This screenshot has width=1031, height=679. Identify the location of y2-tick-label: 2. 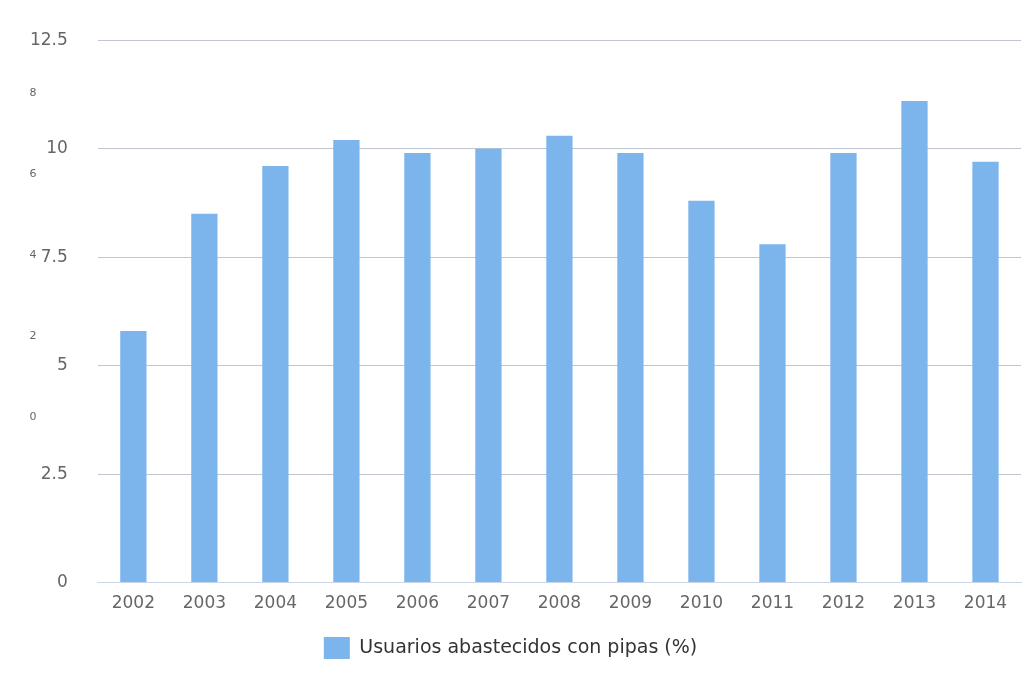
(33, 335).